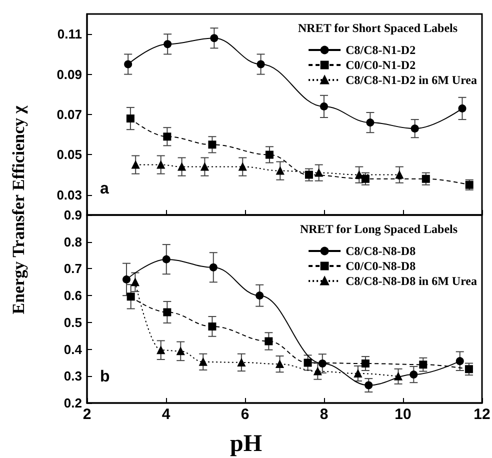 This screenshot has height=458, width=492. I want to click on legend-title: NRET for Long Spaced Labels, so click(379, 229).